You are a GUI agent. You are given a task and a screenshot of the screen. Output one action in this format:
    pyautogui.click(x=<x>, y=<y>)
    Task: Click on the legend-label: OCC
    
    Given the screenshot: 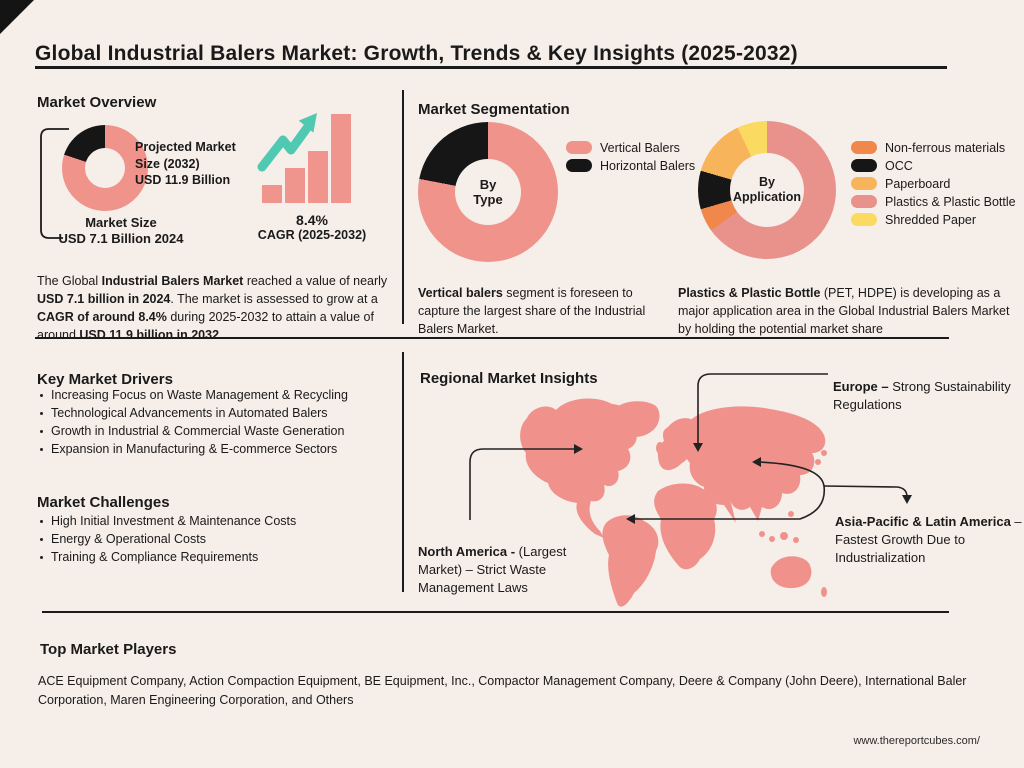 What is the action you would take?
    pyautogui.click(x=899, y=165)
    